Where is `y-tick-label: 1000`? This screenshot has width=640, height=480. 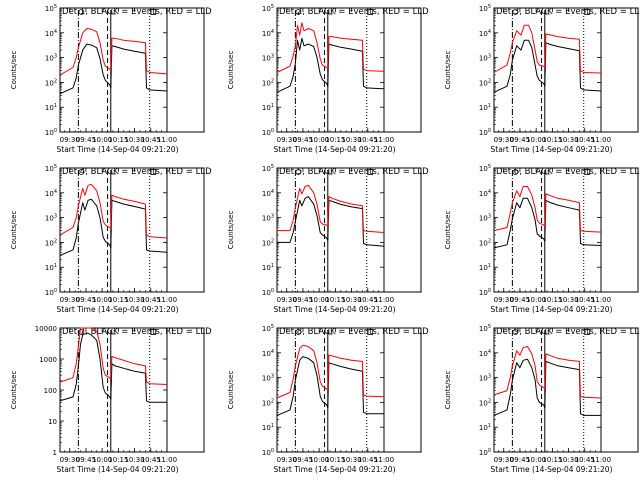
y-tick-label: 1000 is located at coordinates (48, 360).